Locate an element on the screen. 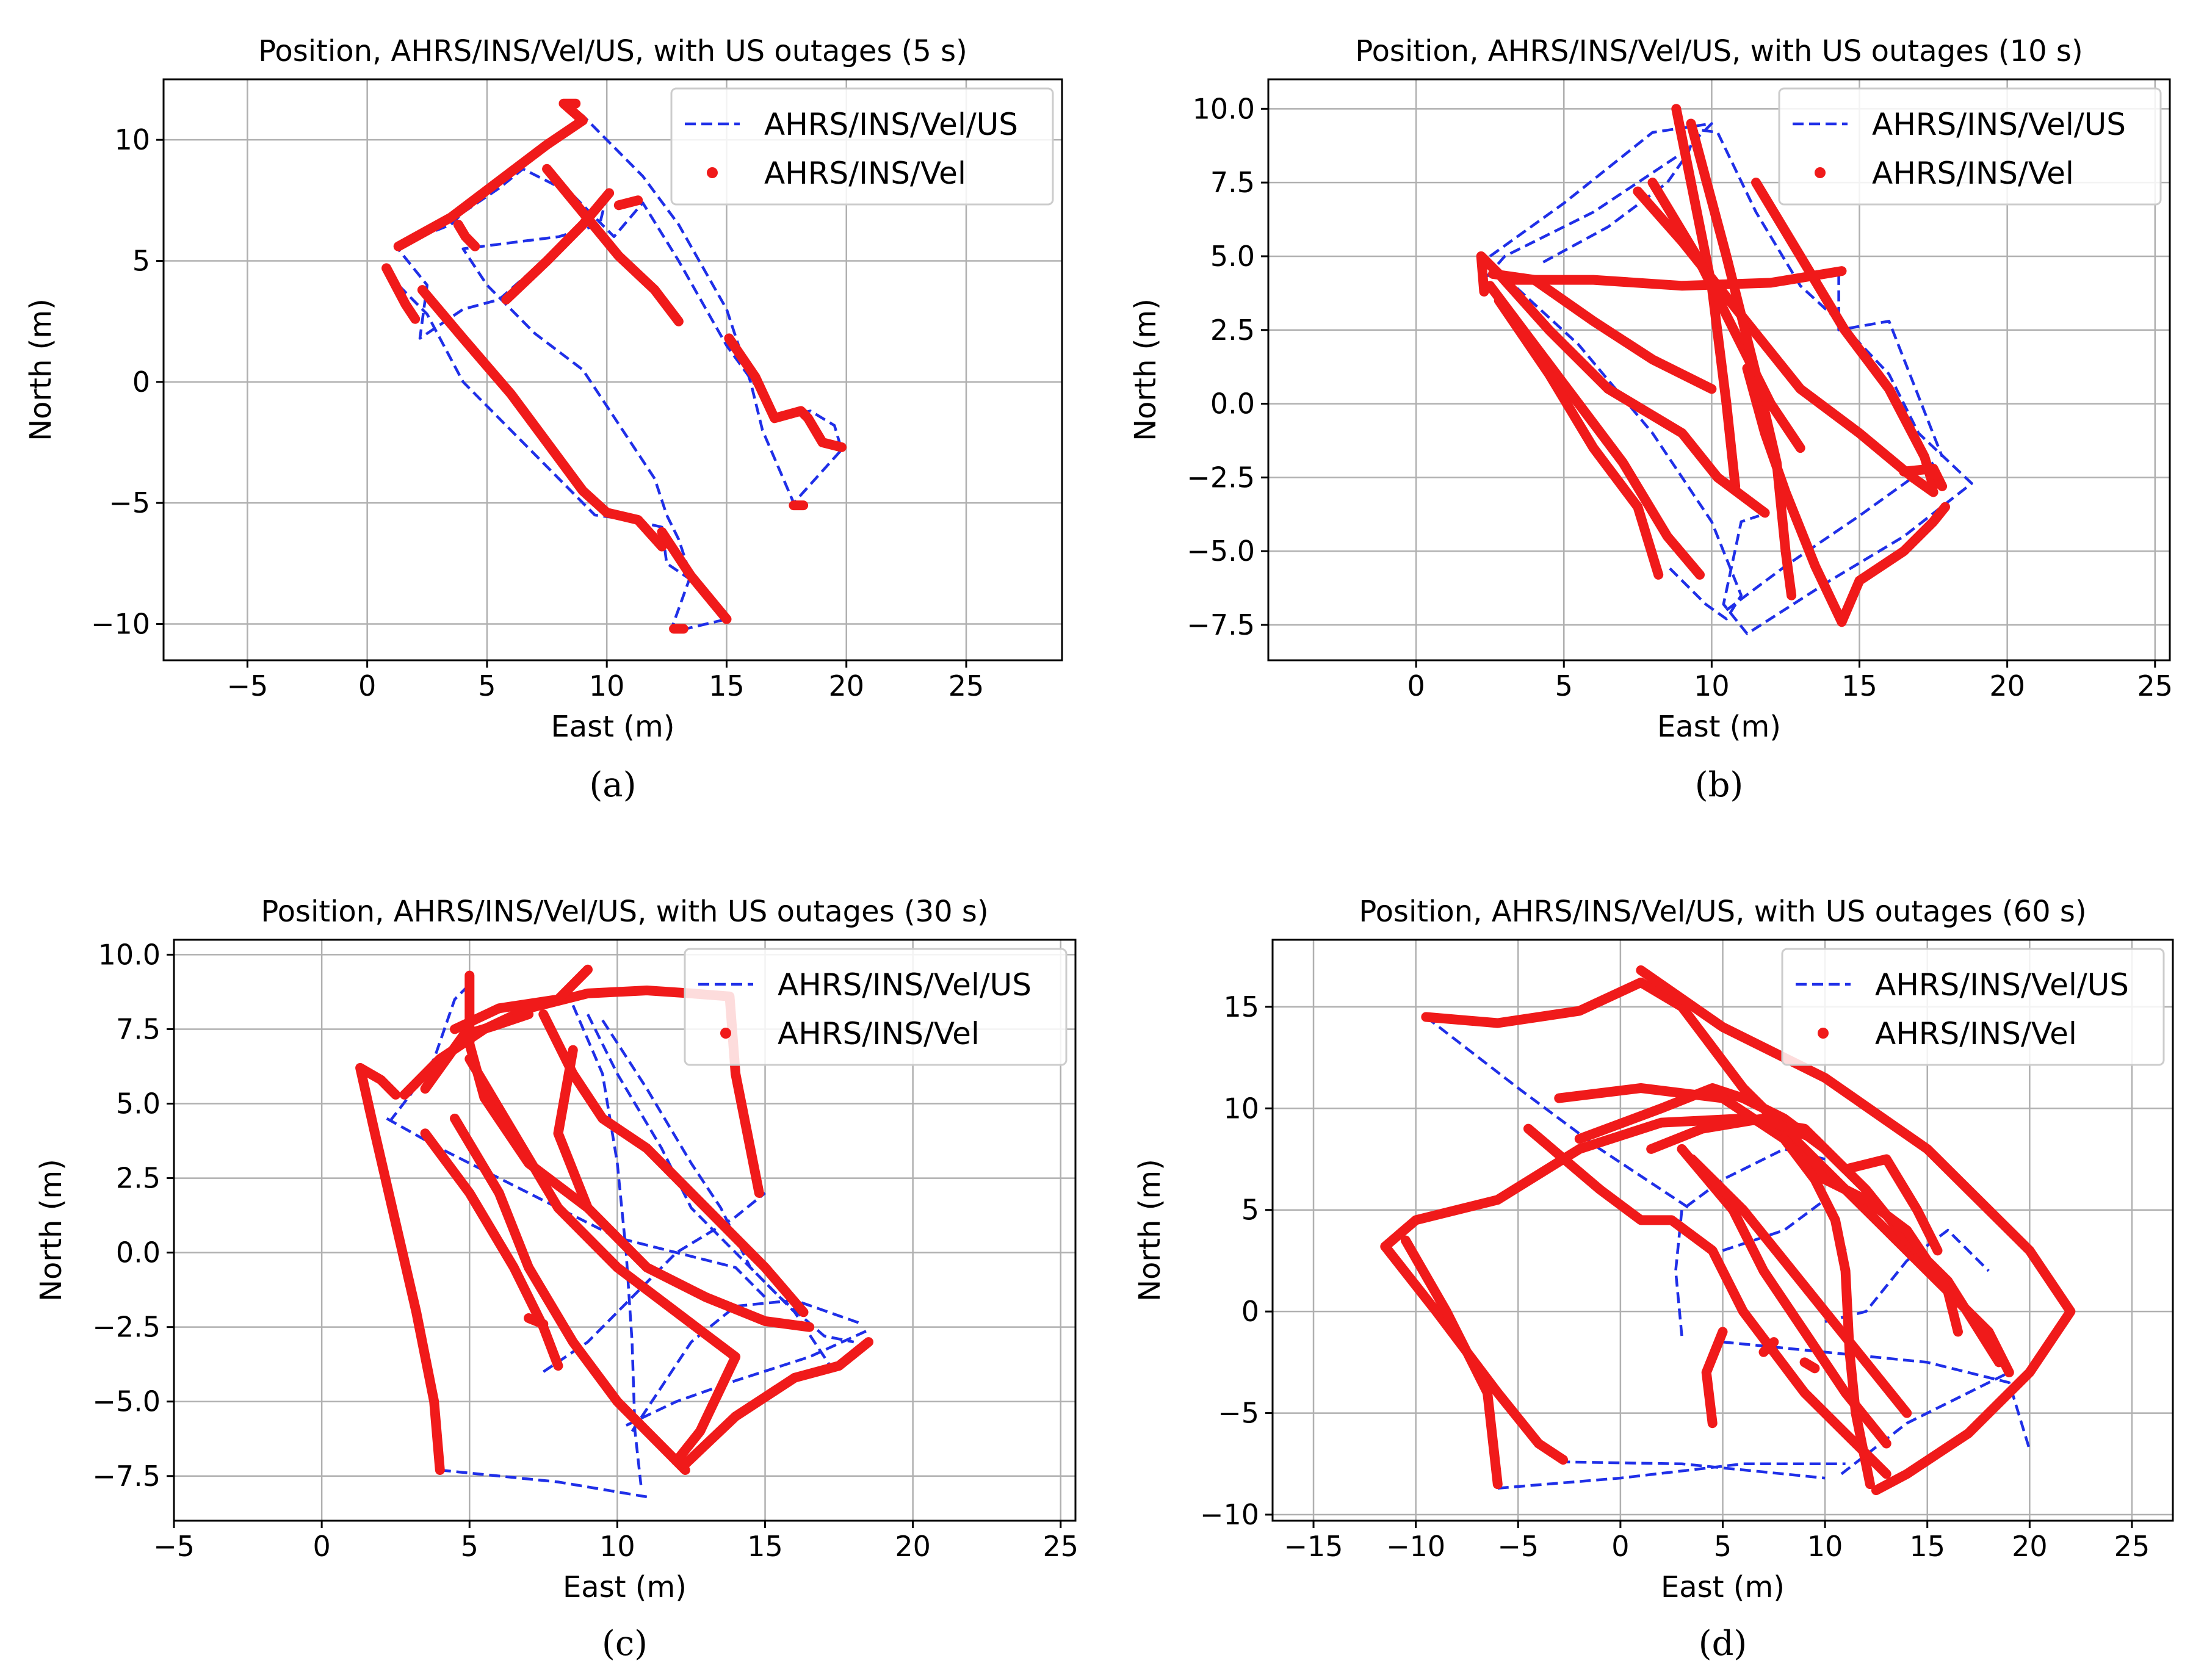 Image resolution: width=2193 pixels, height=1680 pixels. y-tick-label: 15 is located at coordinates (1241, 1006).